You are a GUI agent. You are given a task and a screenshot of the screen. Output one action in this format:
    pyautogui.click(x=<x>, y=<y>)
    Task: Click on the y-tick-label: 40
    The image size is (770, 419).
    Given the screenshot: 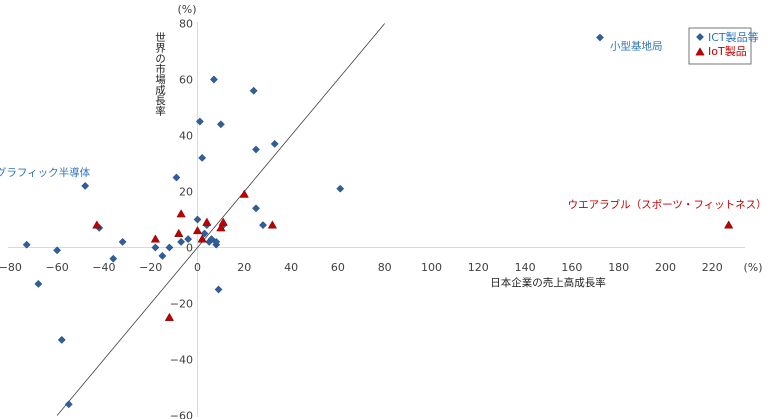 What is the action you would take?
    pyautogui.click(x=186, y=136)
    